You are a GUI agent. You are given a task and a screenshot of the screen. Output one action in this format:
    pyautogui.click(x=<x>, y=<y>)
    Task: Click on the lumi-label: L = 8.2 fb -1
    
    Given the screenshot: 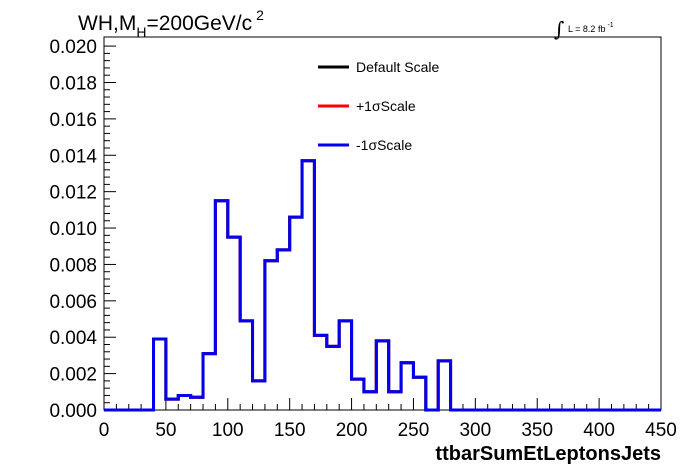 What is the action you would take?
    pyautogui.click(x=591, y=28)
    